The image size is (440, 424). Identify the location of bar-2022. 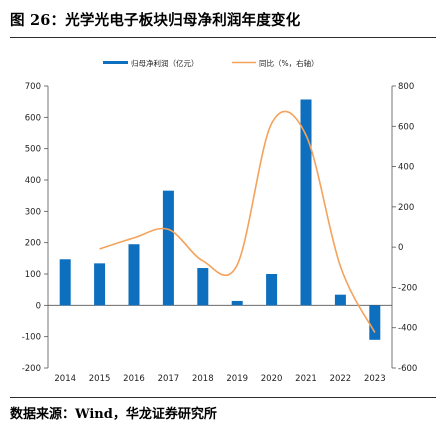
(340, 300).